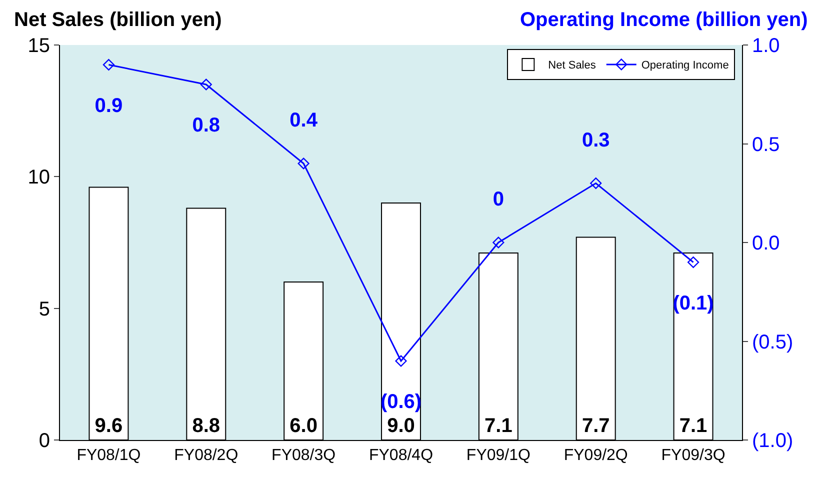 Image resolution: width=817 pixels, height=480 pixels. What do you see at coordinates (596, 455) in the screenshot?
I see `x-tick-label: FY09/2Q` at bounding box center [596, 455].